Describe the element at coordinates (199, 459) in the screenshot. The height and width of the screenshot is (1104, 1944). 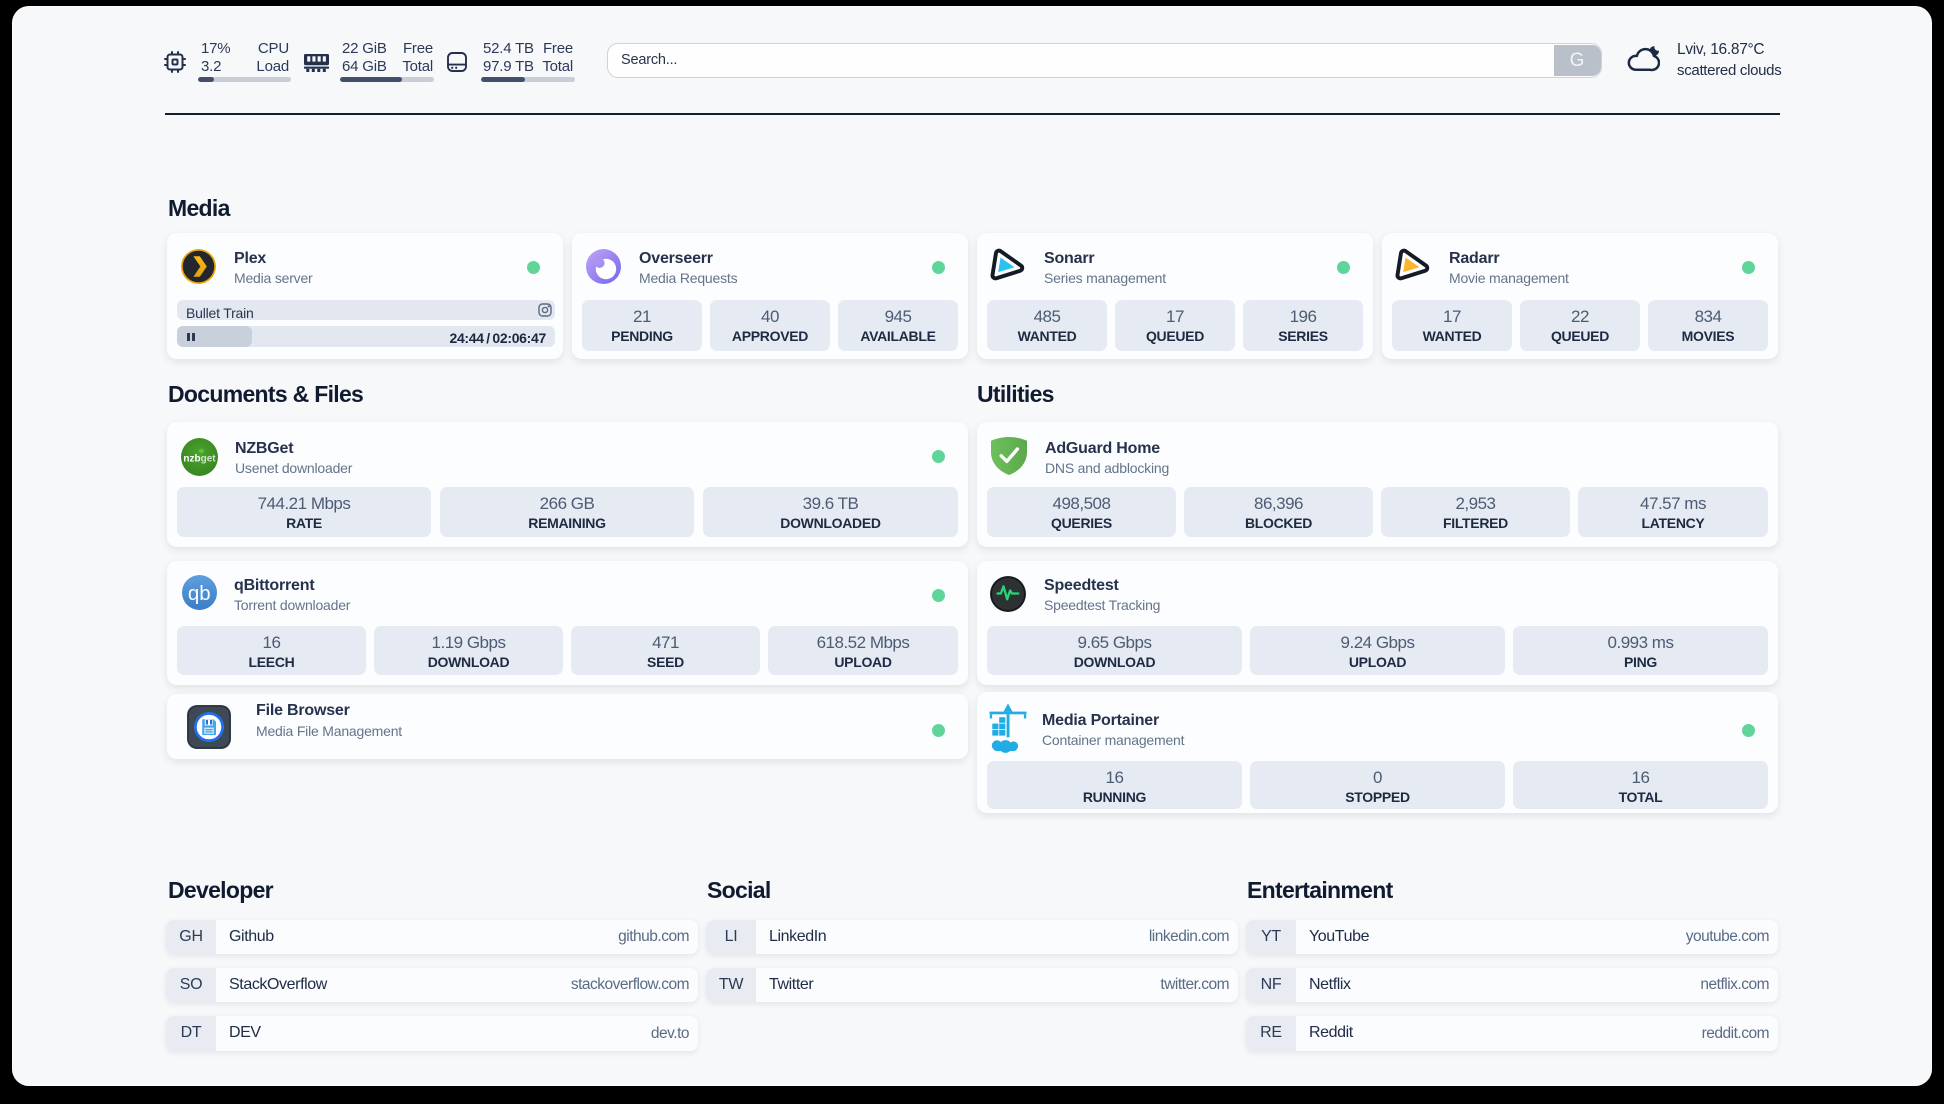
I see `svg-text: nzbget` at that location.